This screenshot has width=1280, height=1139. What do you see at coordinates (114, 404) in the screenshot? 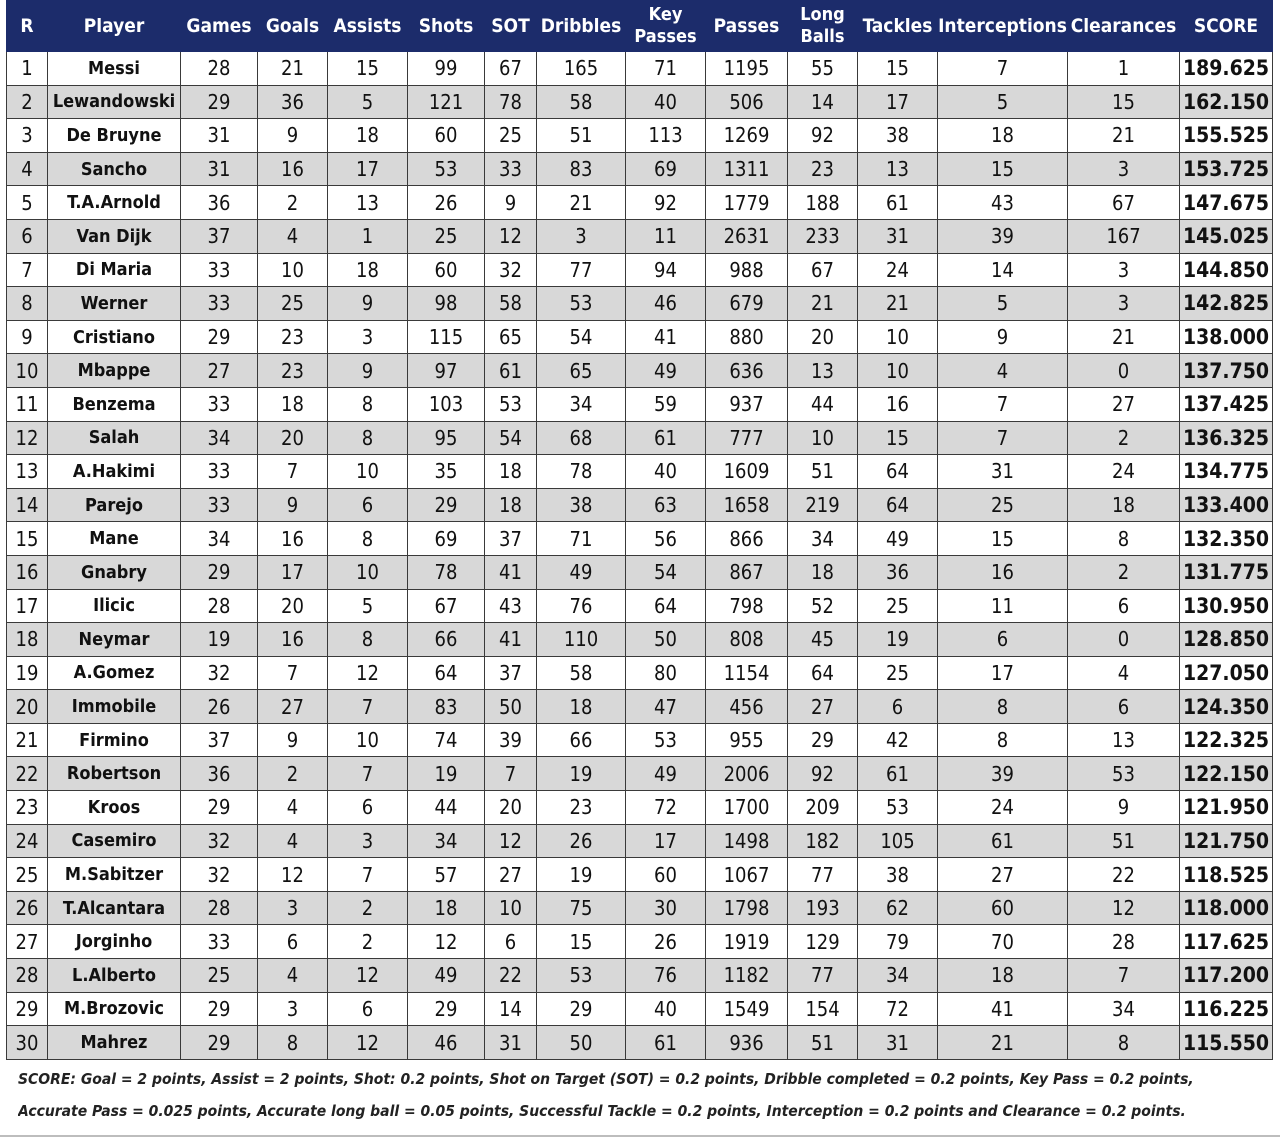
I see `player-cell: Benzema` at bounding box center [114, 404].